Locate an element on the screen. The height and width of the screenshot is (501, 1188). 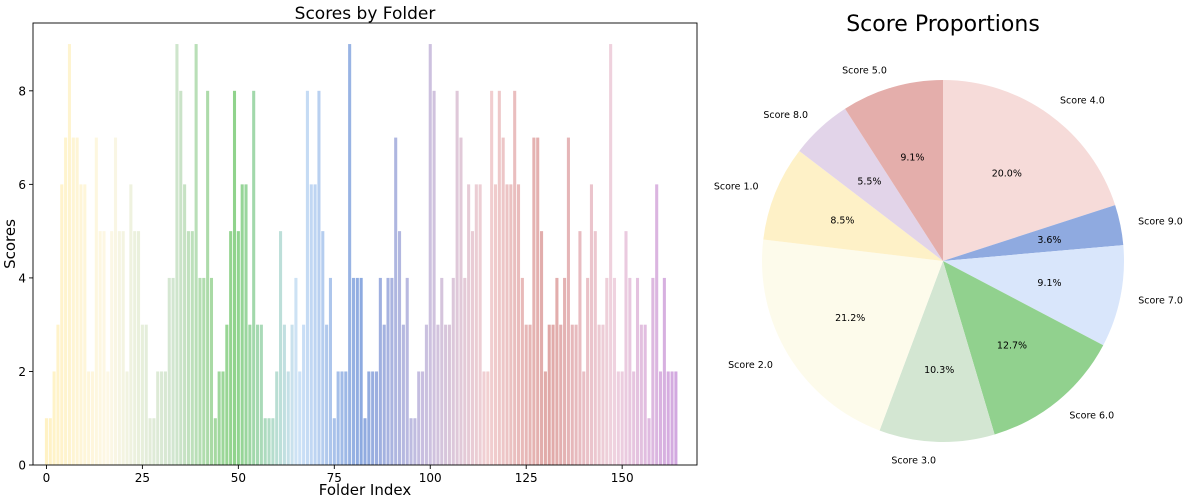
x-tick-label: 100 is located at coordinates (430, 478).